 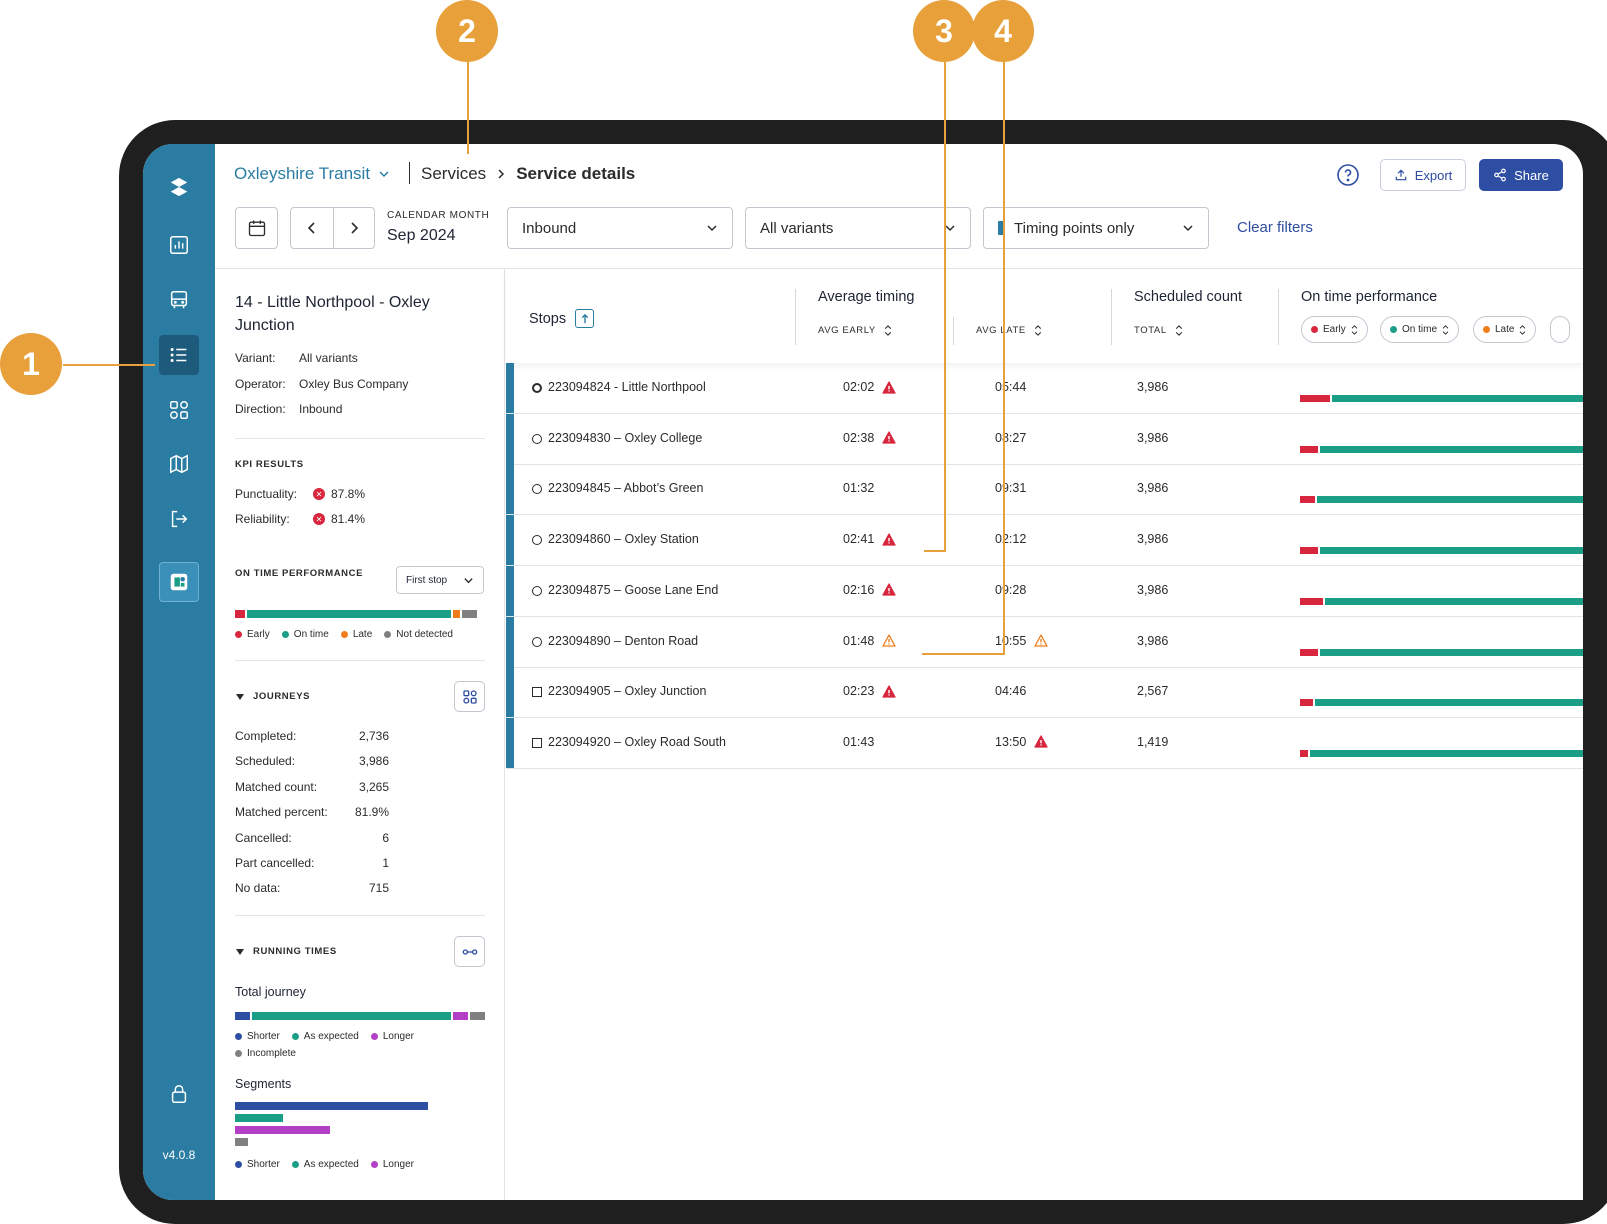 What do you see at coordinates (1188, 297) in the screenshot?
I see `col-scheduled-count: Scheduled count` at bounding box center [1188, 297].